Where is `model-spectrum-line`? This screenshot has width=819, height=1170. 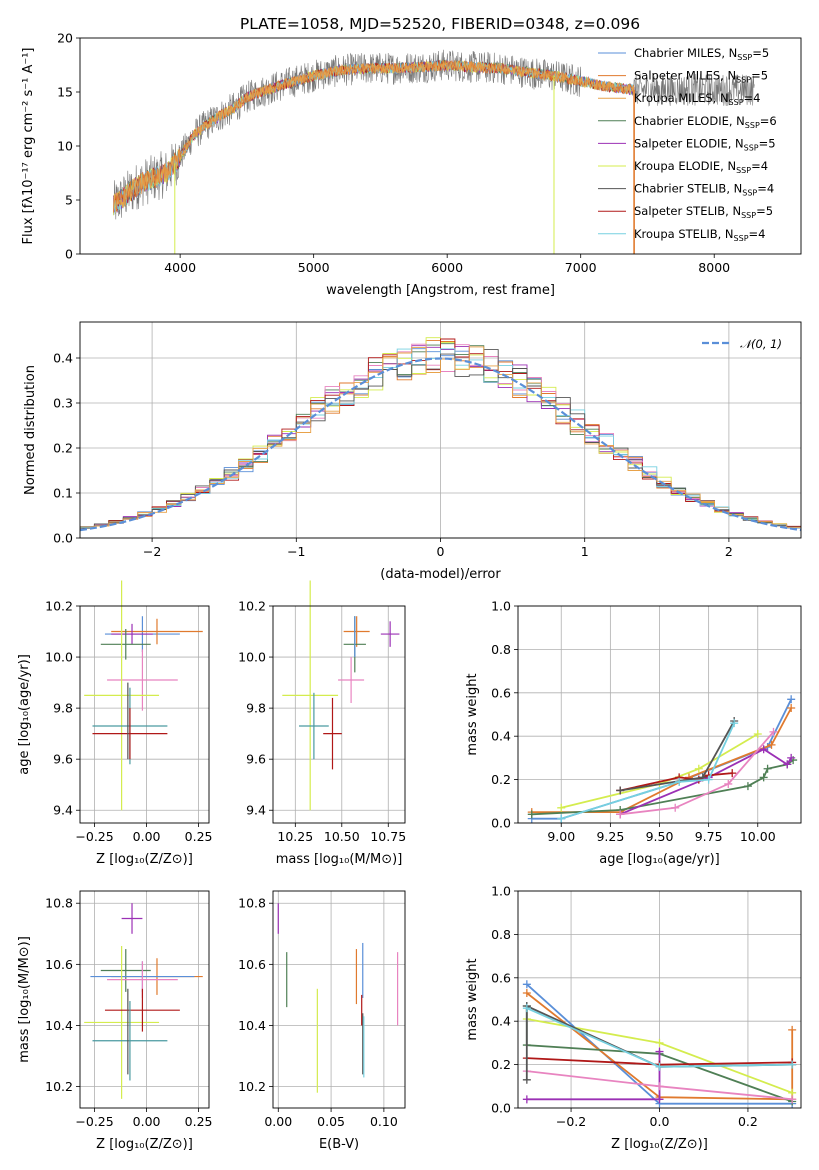 model-spectrum-line is located at coordinates (374, 137).